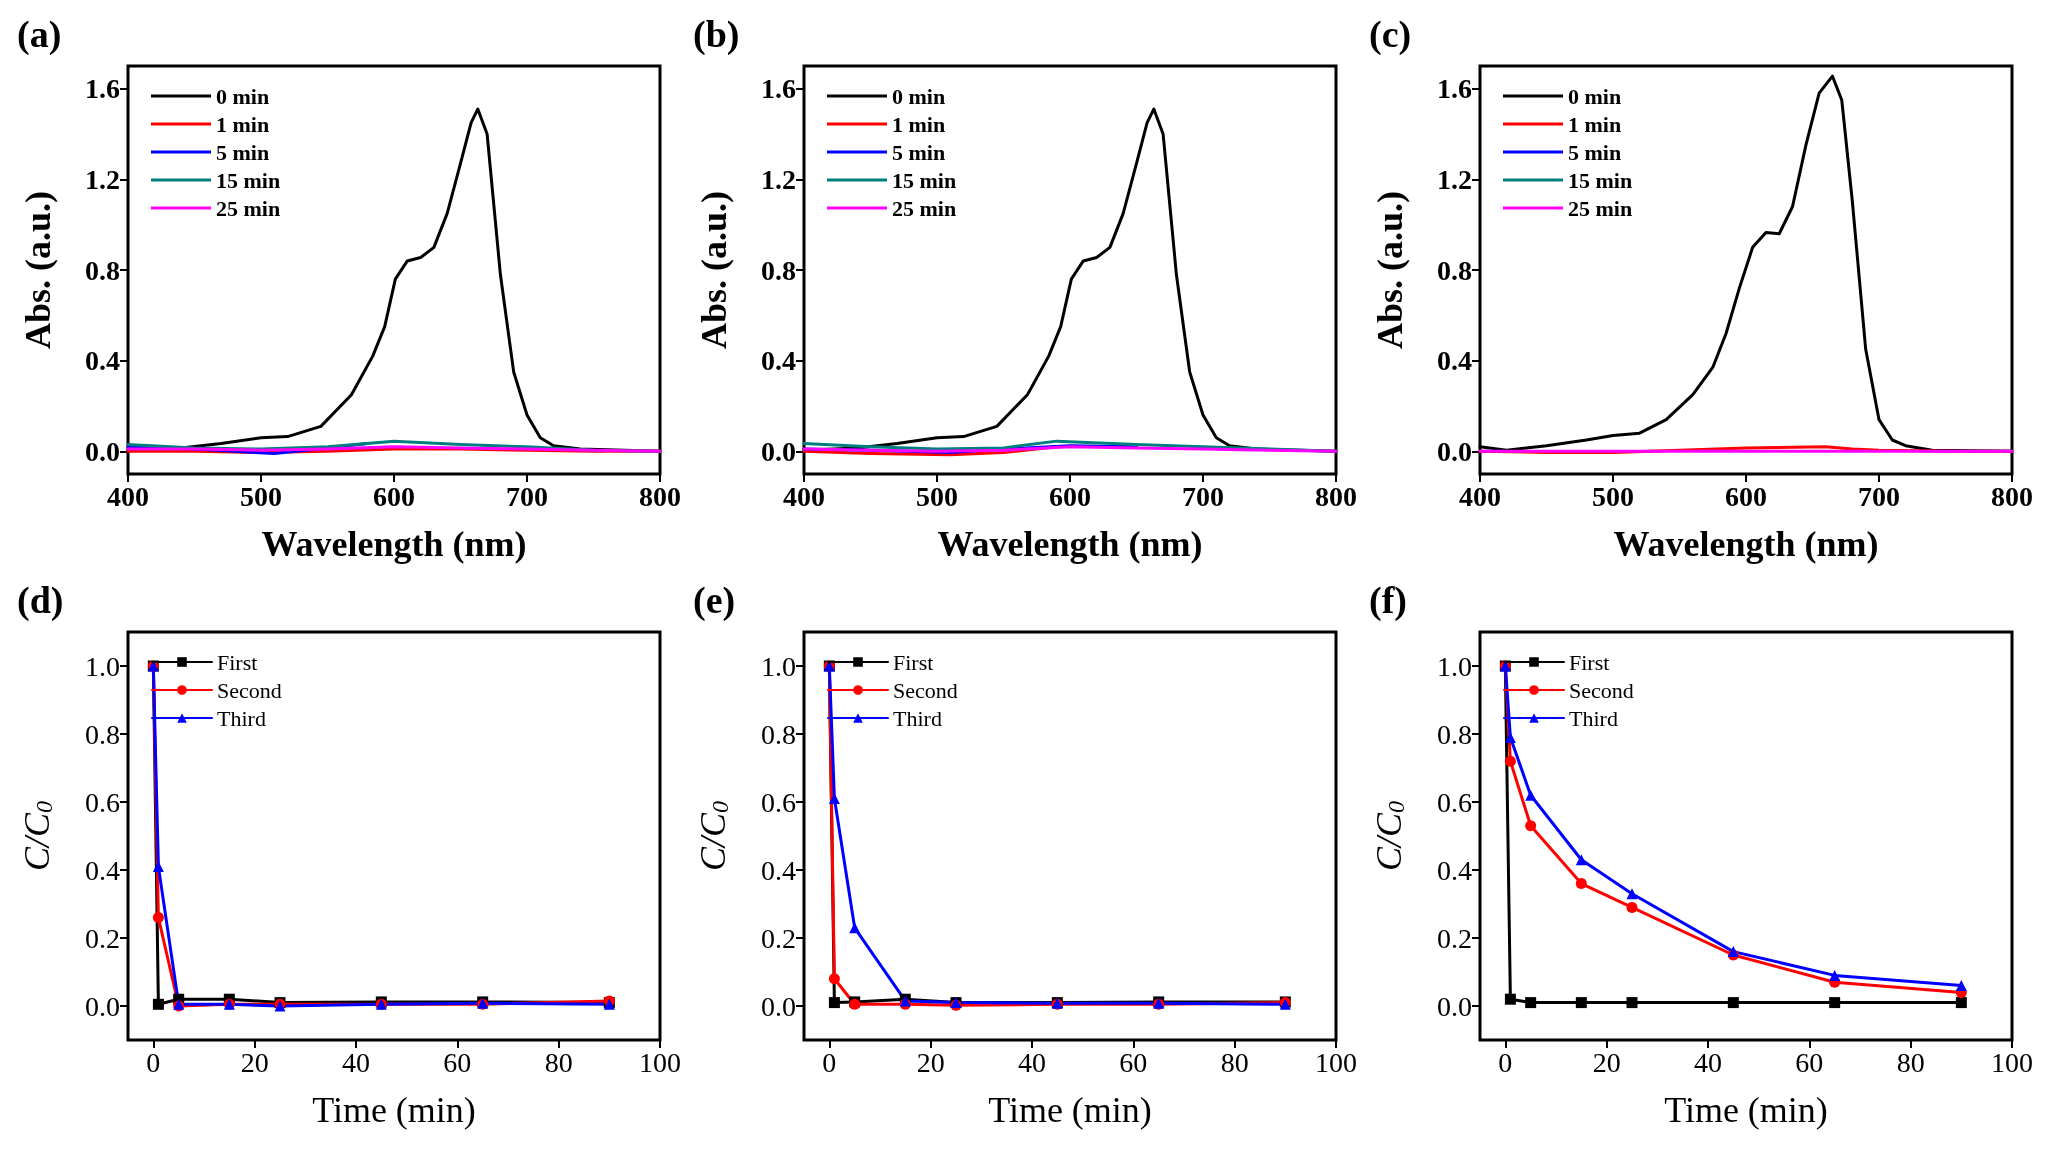 This screenshot has height=1149, width=2050. What do you see at coordinates (1390, 34) in the screenshot?
I see `chart-title: (c)` at bounding box center [1390, 34].